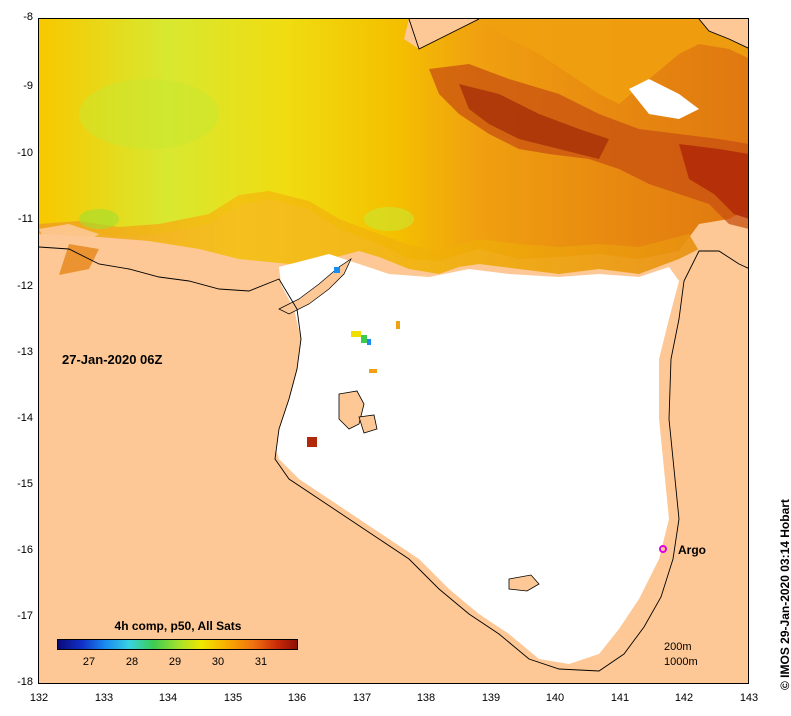  I want to click on sst-hot-core, so click(534, 121).